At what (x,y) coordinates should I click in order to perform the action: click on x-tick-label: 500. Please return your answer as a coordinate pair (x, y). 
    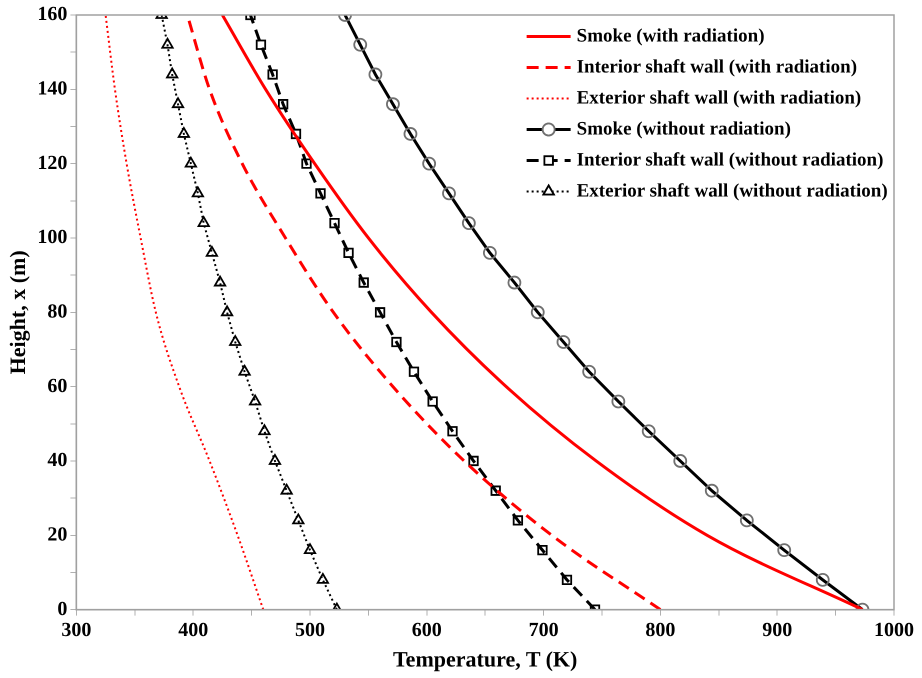
    Looking at the image, I should click on (310, 629).